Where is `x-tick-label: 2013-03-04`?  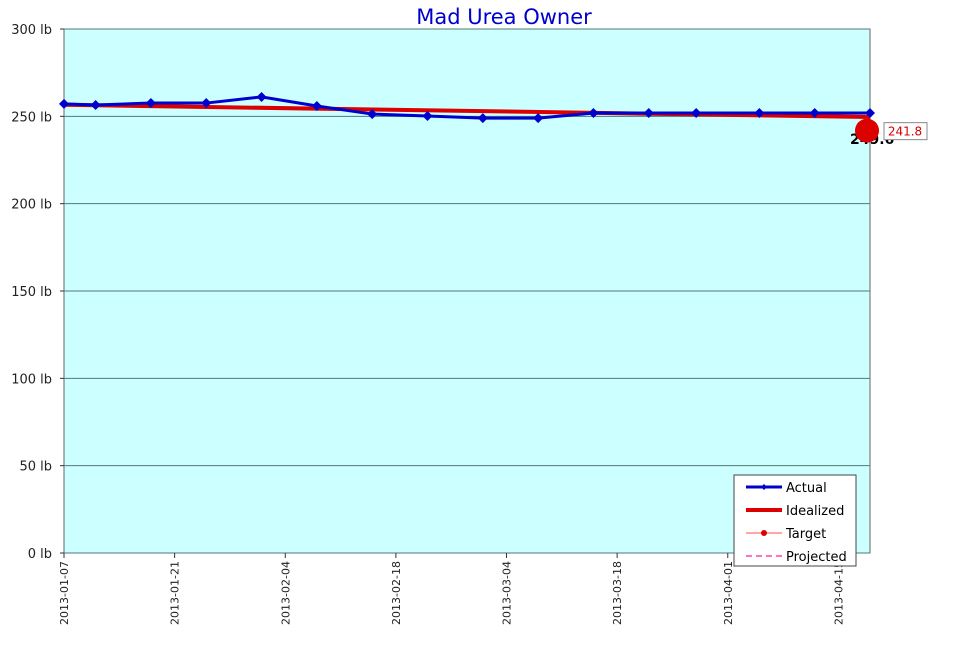
x-tick-label: 2013-03-04 is located at coordinates (507, 593).